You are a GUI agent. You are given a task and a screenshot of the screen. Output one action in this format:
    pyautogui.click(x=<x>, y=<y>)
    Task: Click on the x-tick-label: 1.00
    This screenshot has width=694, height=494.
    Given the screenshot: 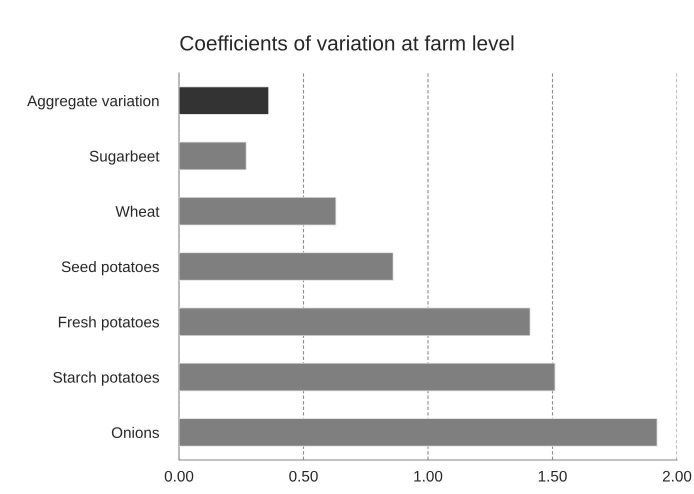 What is the action you would take?
    pyautogui.click(x=428, y=476)
    